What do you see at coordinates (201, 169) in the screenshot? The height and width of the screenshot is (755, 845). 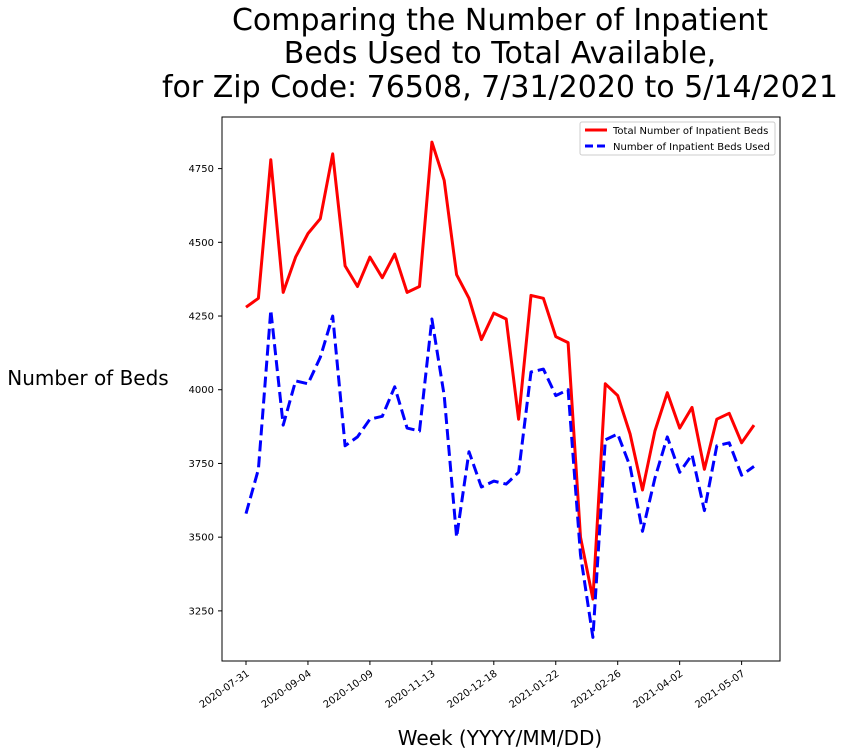 I see `y-tick-label: 4750` at bounding box center [201, 169].